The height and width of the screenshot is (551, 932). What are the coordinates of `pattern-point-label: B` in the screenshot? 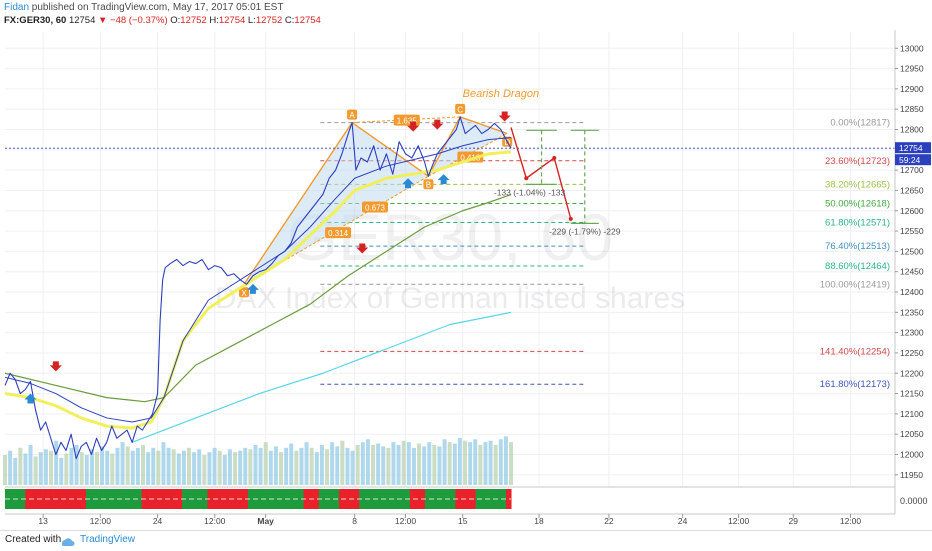 It's located at (428, 185).